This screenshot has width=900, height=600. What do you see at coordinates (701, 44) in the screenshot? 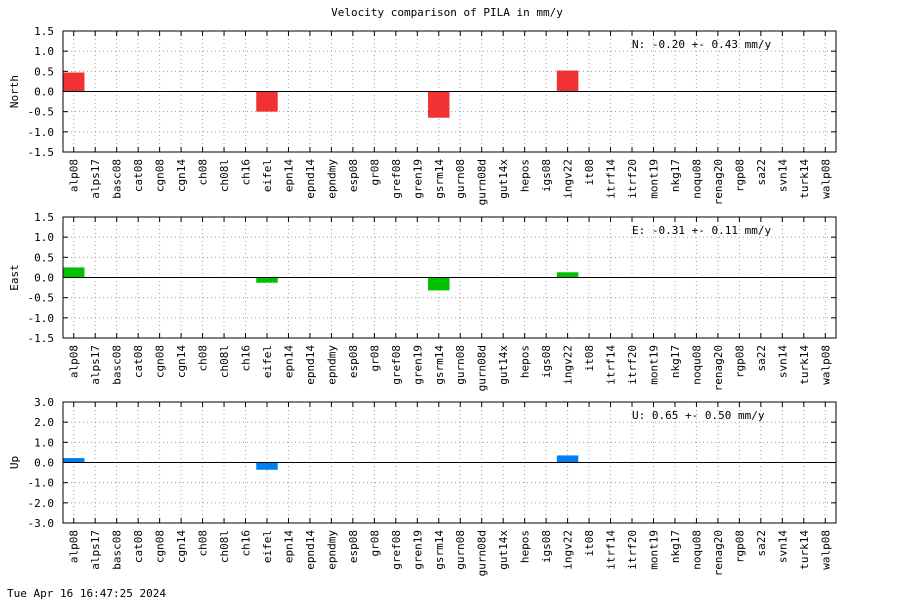
I see `velocity-annotation: N: -0.20 +- 0.43 mm/y` at bounding box center [701, 44].